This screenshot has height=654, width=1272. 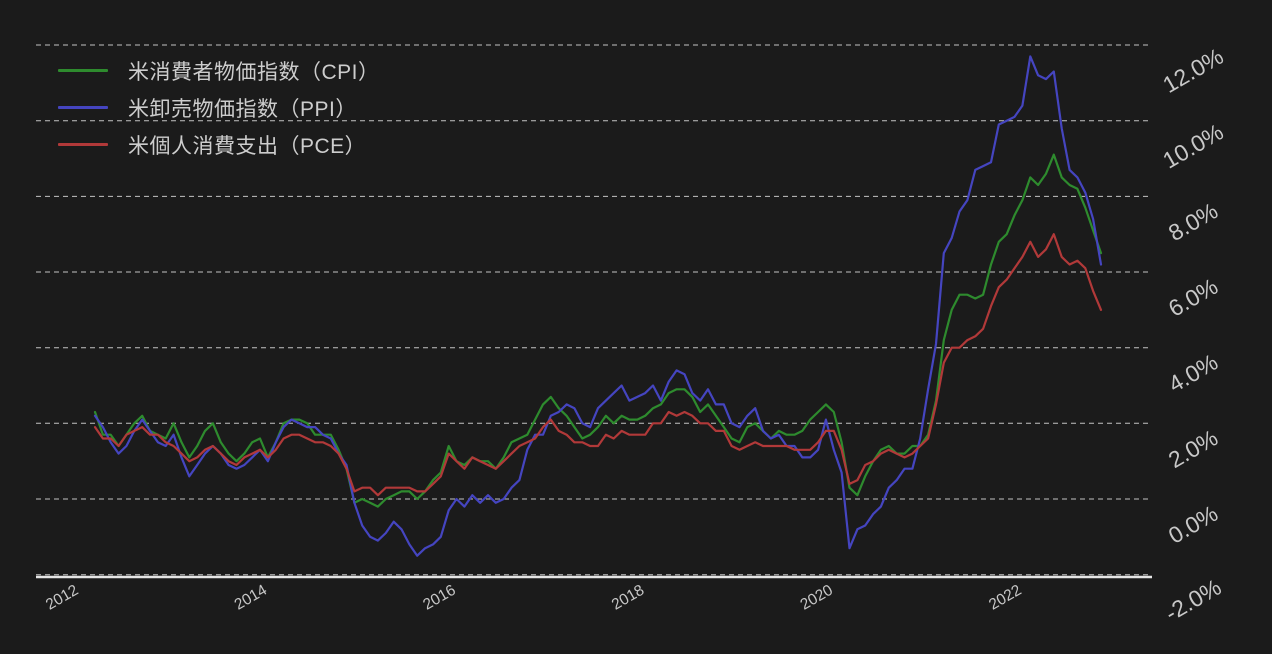 I want to click on pce-line-swatch-icon, so click(x=83, y=144).